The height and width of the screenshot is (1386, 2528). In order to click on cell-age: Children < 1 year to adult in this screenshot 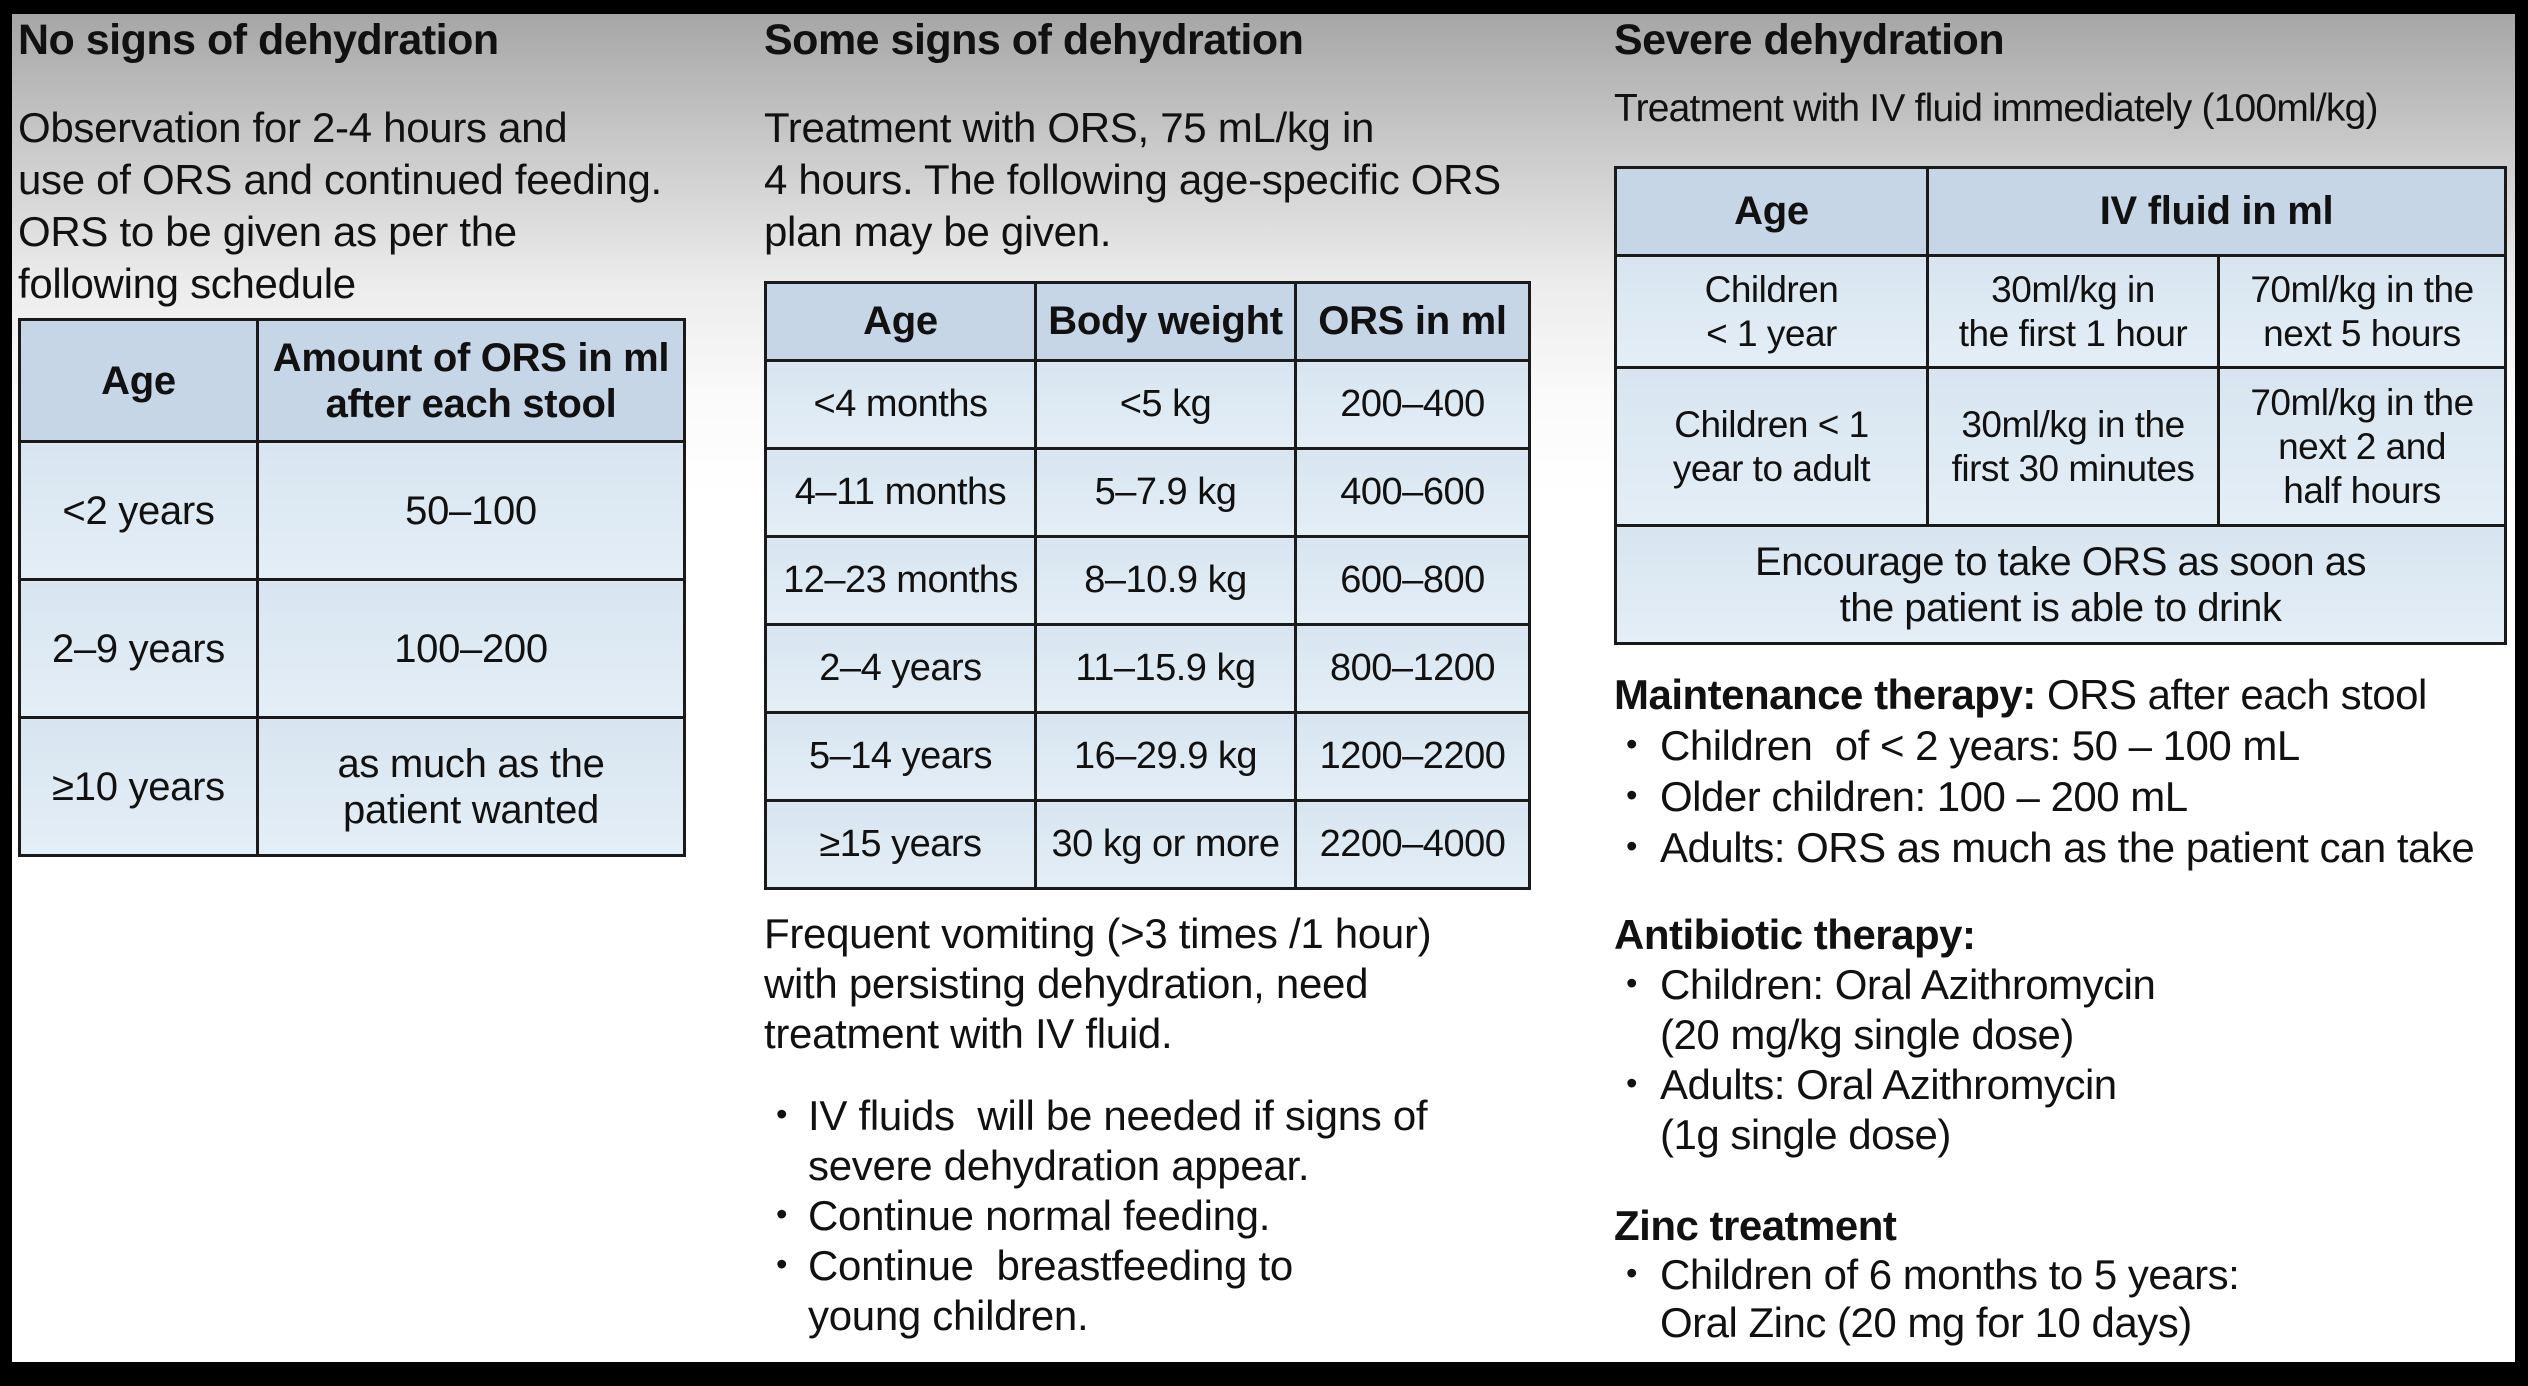, I will do `click(1771, 446)`.